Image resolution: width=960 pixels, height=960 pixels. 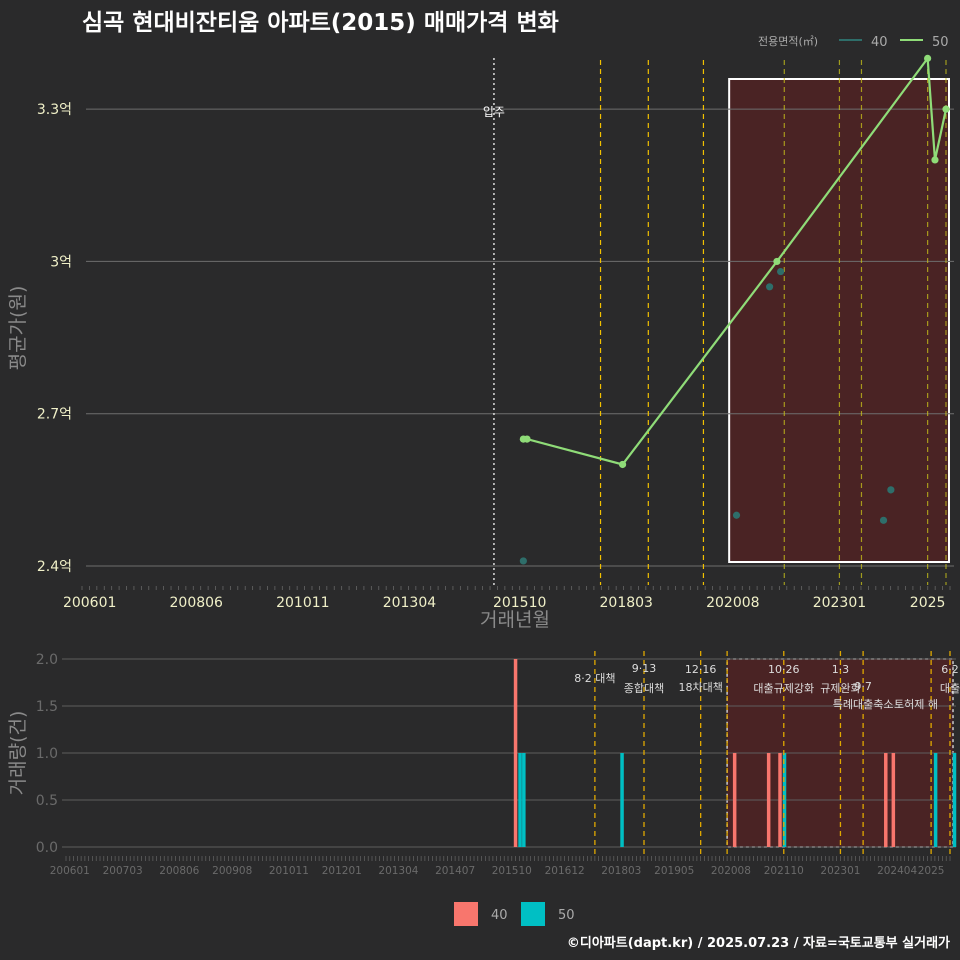 What do you see at coordinates (179, 871) in the screenshot?
I see `volume-x-tick-label: 200806` at bounding box center [179, 871].